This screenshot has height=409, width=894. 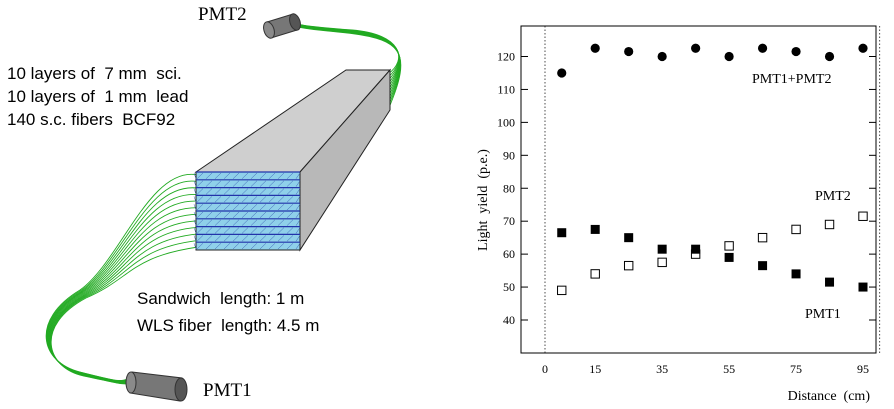 I want to click on x-tick-label: 0, so click(x=545, y=369).